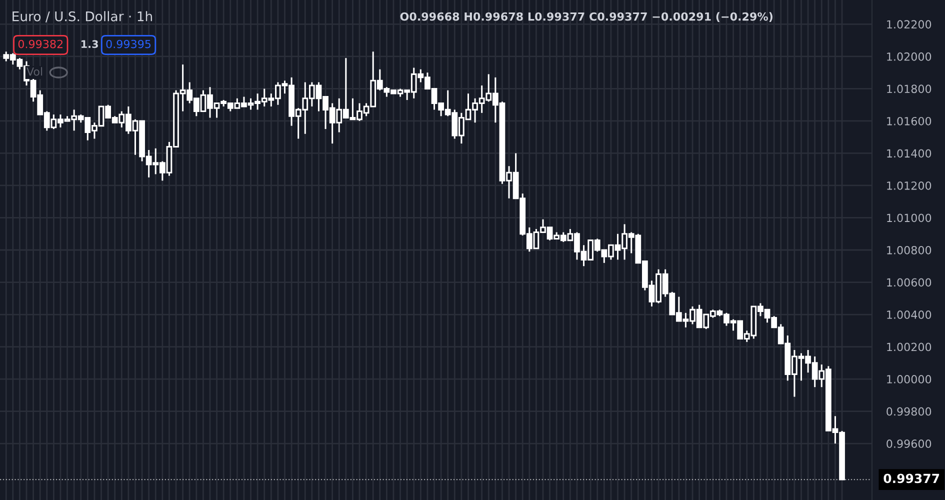  I want to click on y-tick-label: 1.00600, so click(909, 282).